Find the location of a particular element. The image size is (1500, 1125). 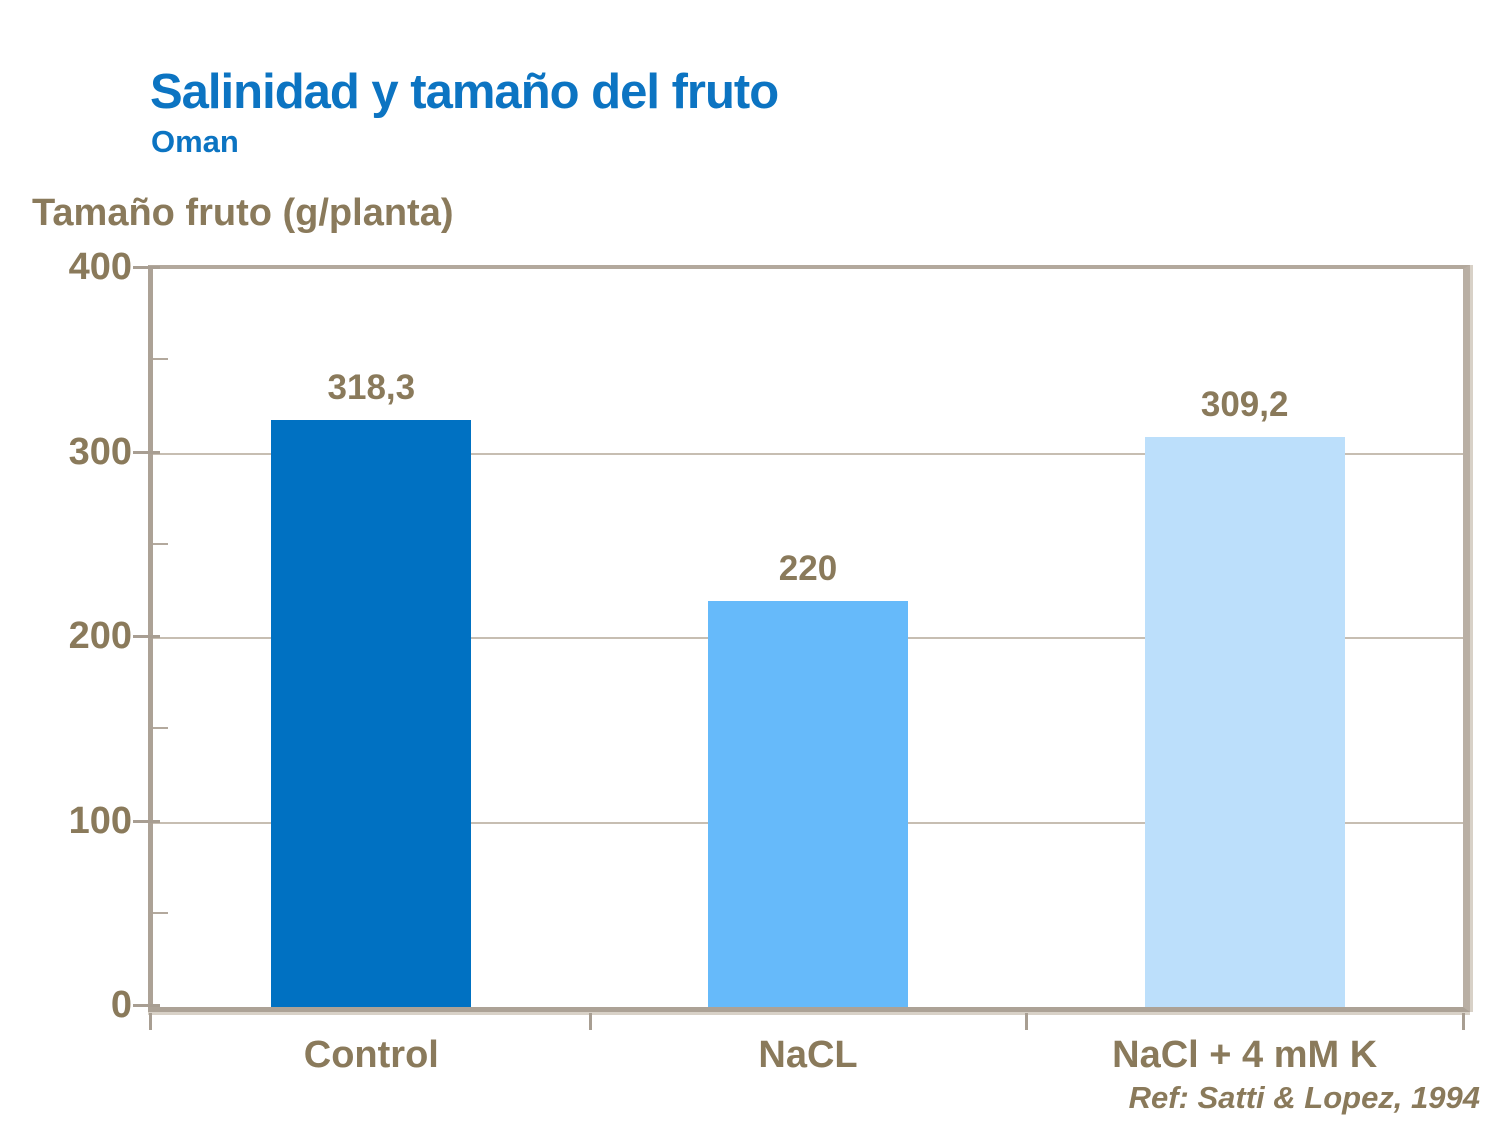

bar-value-label: 309,2 is located at coordinates (1244, 404).